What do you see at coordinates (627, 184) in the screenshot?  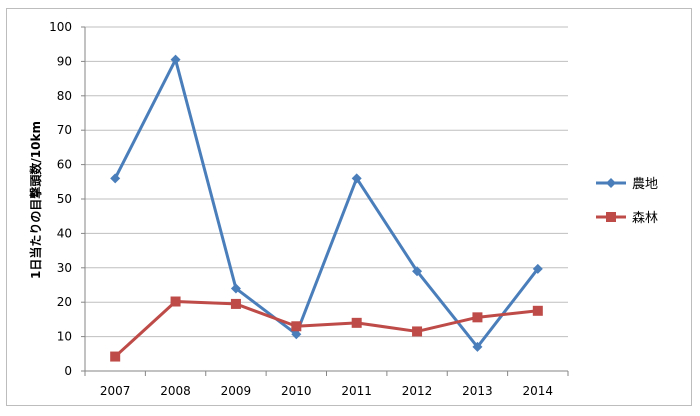 I see `legend-item-0: 農地` at bounding box center [627, 184].